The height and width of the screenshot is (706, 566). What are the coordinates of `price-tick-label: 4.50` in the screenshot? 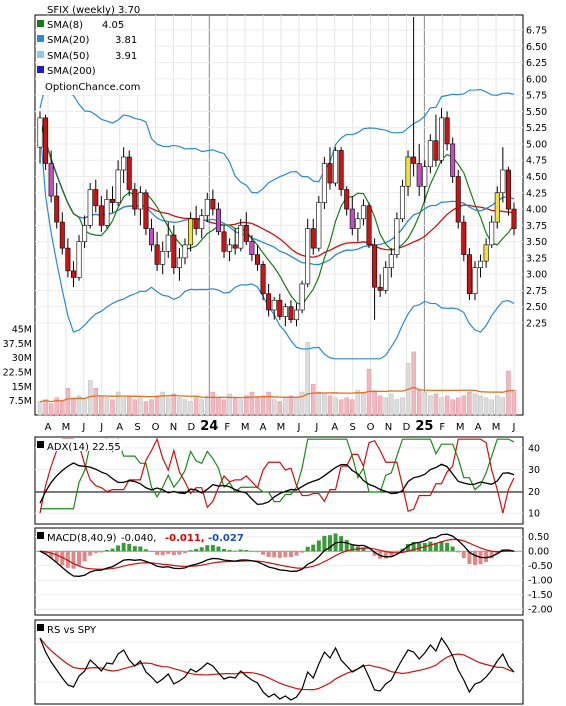 It's located at (536, 177).